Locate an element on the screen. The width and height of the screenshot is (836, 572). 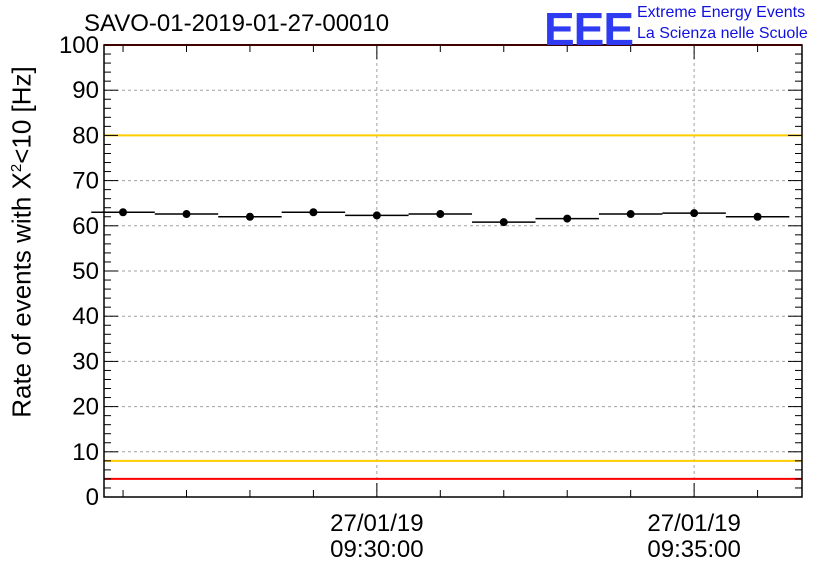
y-tick-label: 20 is located at coordinates (85, 407).